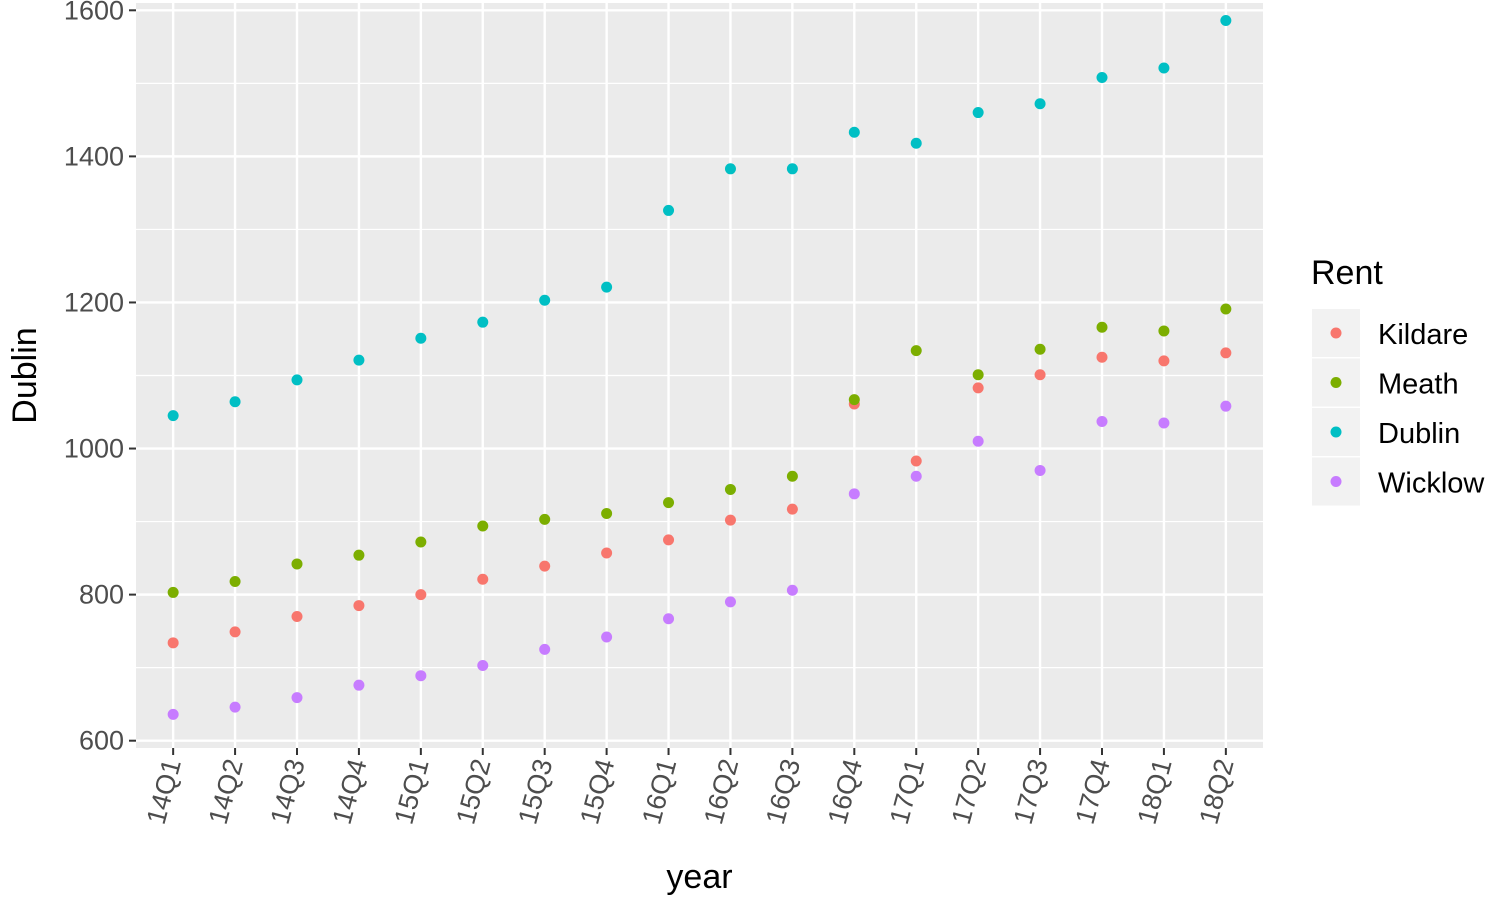 The image size is (1500, 900). What do you see at coordinates (25, 375) in the screenshot?
I see `y-axis-title: Dublin` at bounding box center [25, 375].